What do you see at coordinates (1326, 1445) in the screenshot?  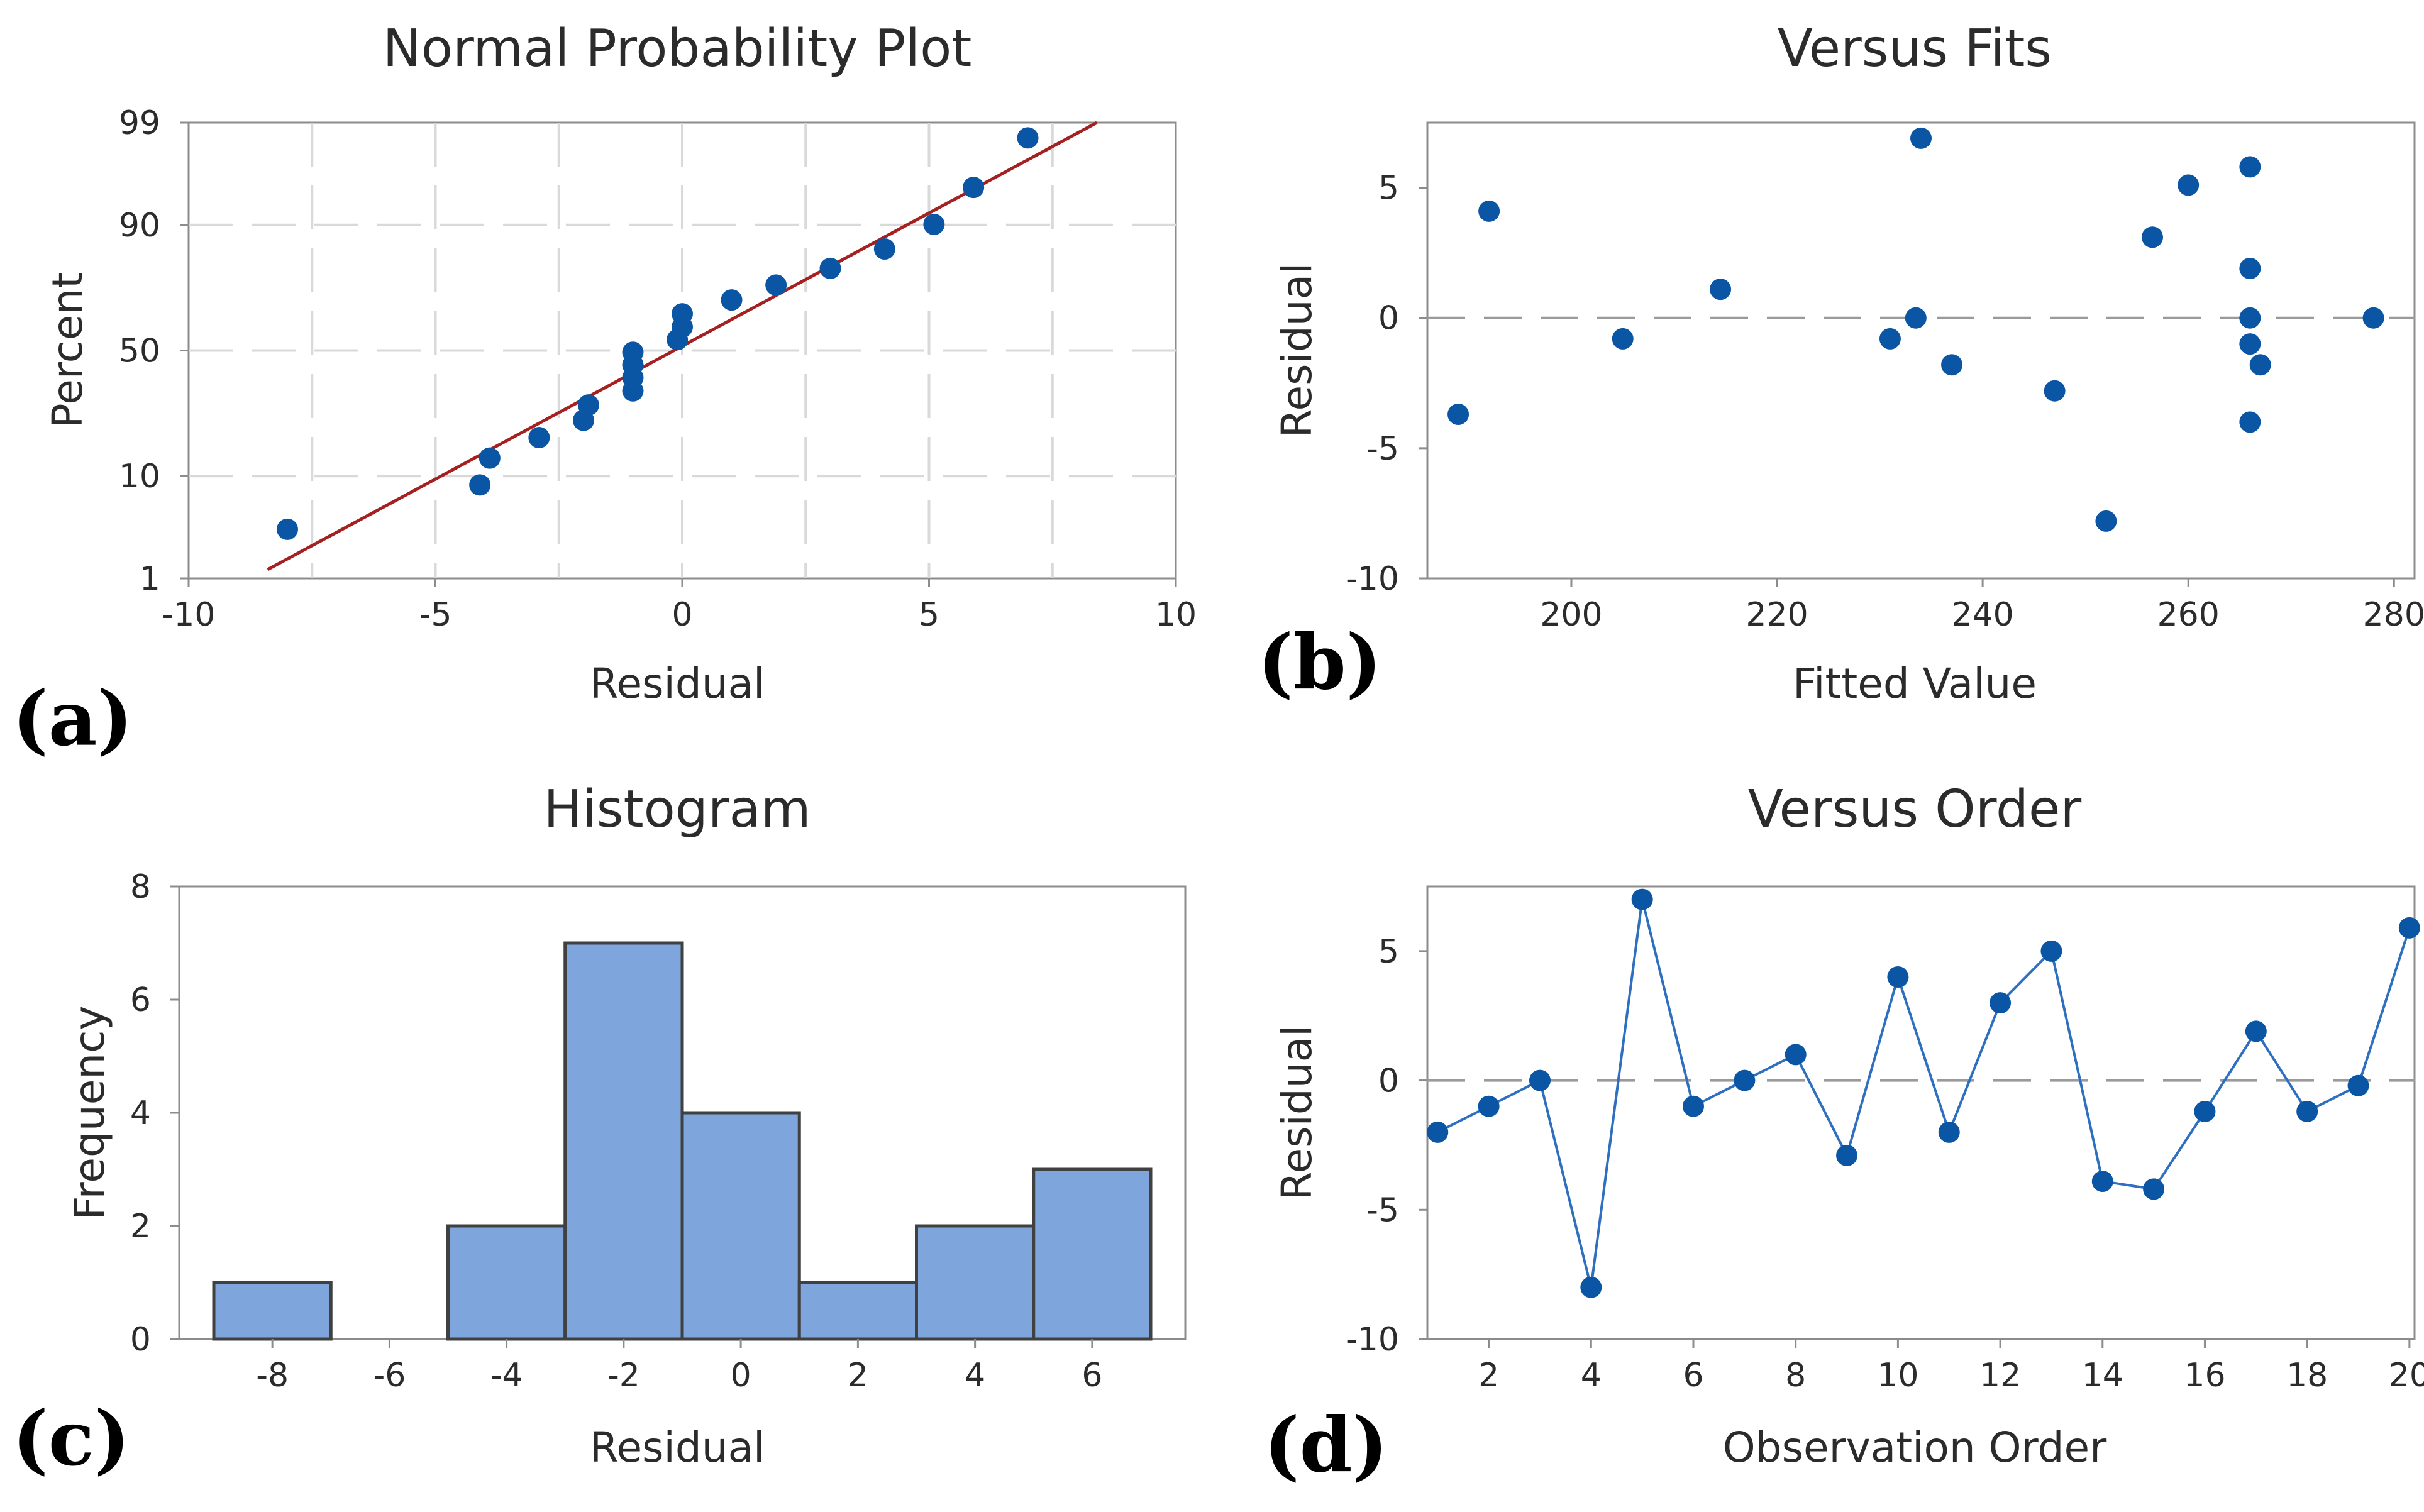 I see `panel-tag: (d)` at bounding box center [1326, 1445].